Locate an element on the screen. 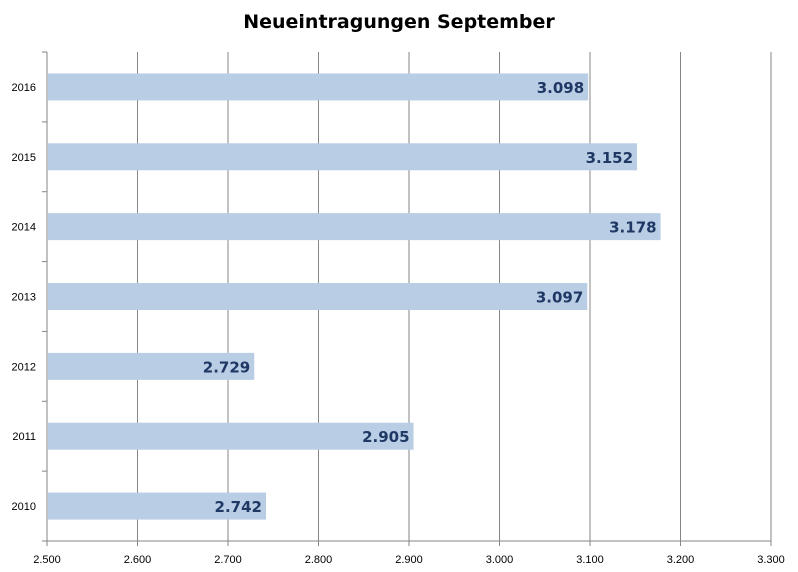  y-tick-label: 2013 is located at coordinates (24, 298).